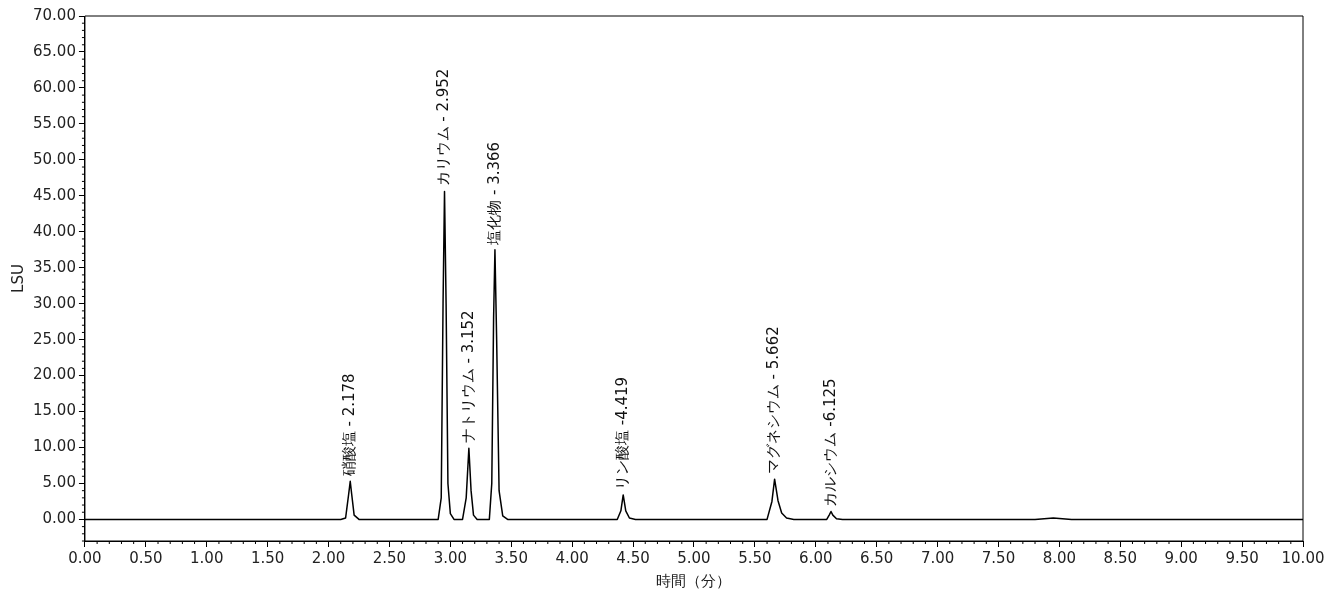 This screenshot has height=595, width=1333. I want to click on y-tick-label: 20.00, so click(54, 374).